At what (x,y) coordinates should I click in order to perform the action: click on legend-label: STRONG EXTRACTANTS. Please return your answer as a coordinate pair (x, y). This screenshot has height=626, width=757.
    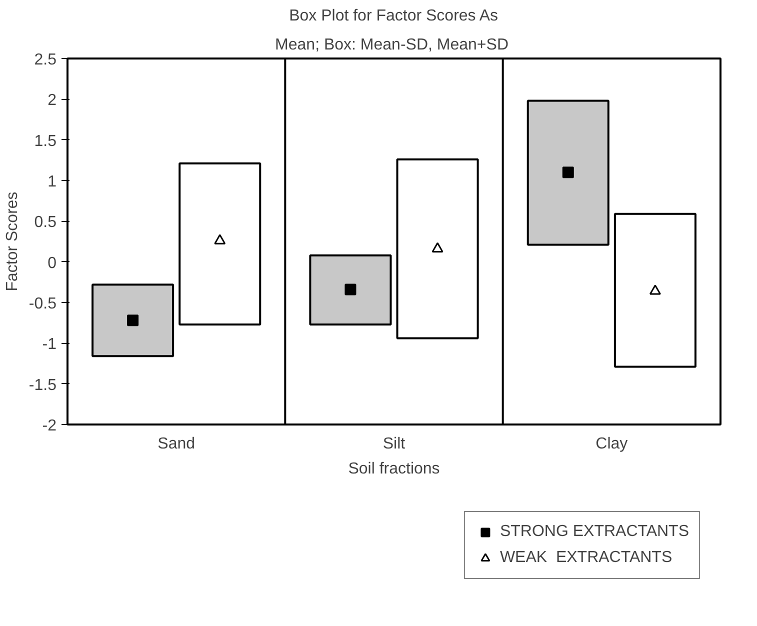
    Looking at the image, I should click on (594, 532).